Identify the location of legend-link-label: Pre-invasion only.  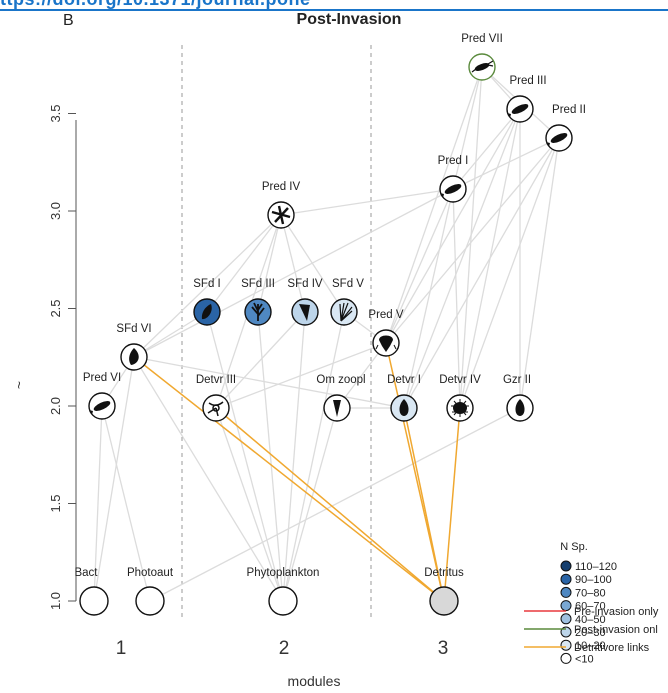
(616, 612).